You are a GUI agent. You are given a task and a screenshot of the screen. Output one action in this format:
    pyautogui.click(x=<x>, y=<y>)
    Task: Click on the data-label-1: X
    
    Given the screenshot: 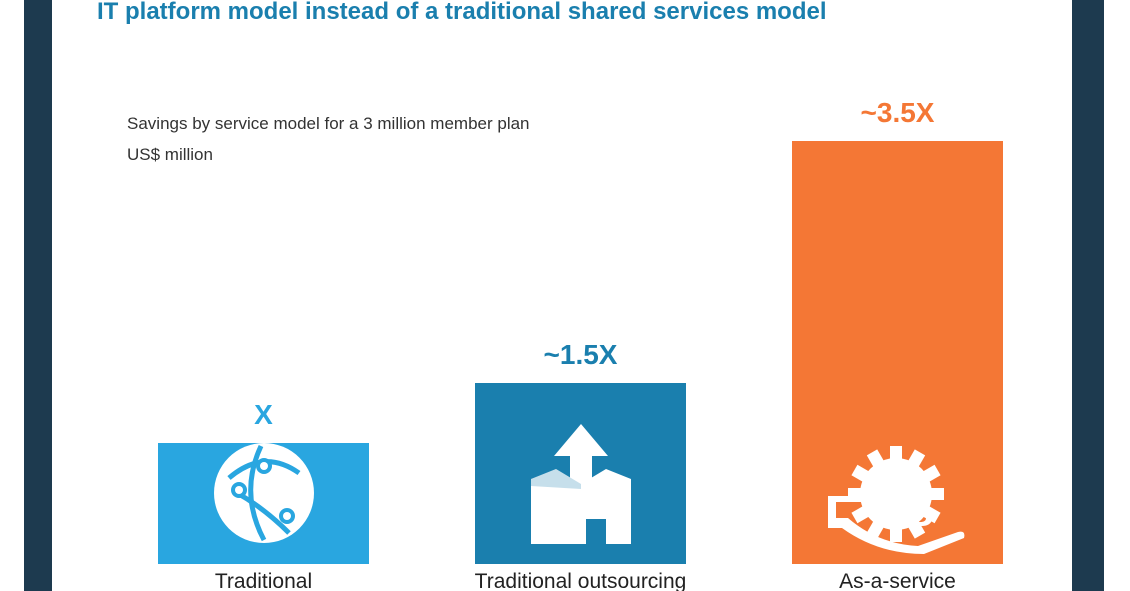 What is the action you would take?
    pyautogui.click(x=263, y=415)
    